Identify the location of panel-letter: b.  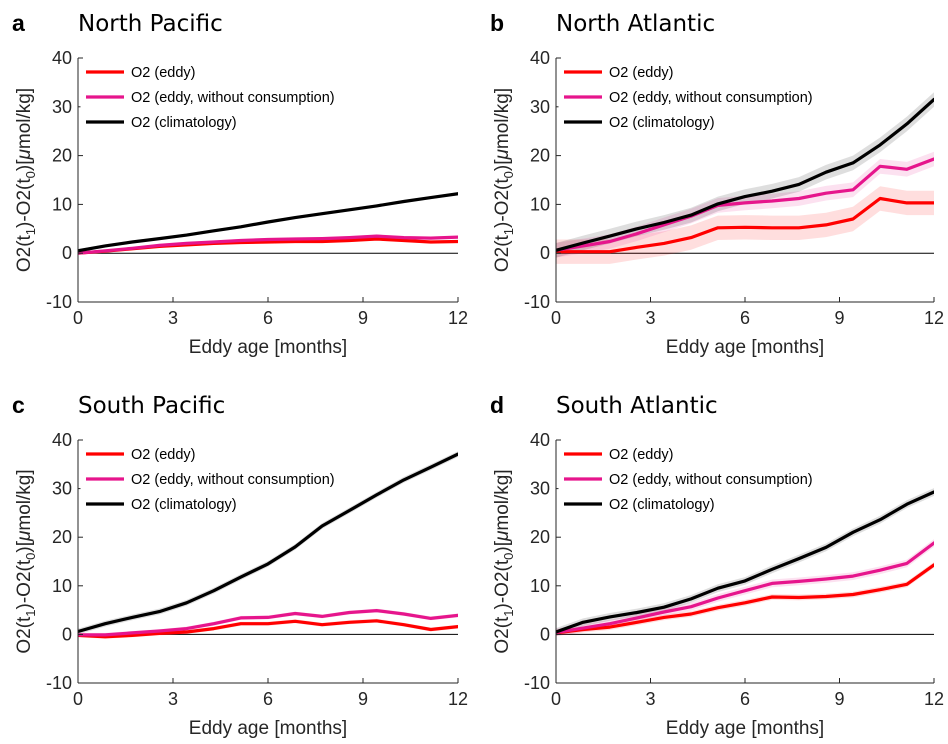
(497, 23).